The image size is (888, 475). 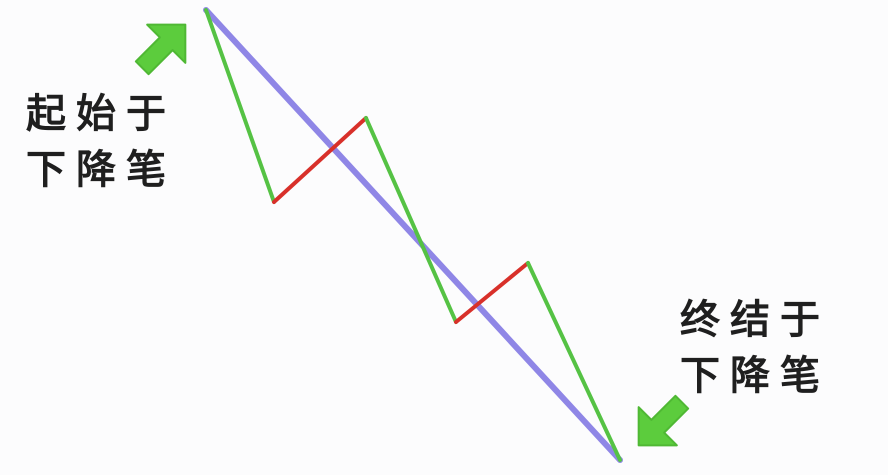 I want to click on end-arrow-icon, so click(x=663, y=420).